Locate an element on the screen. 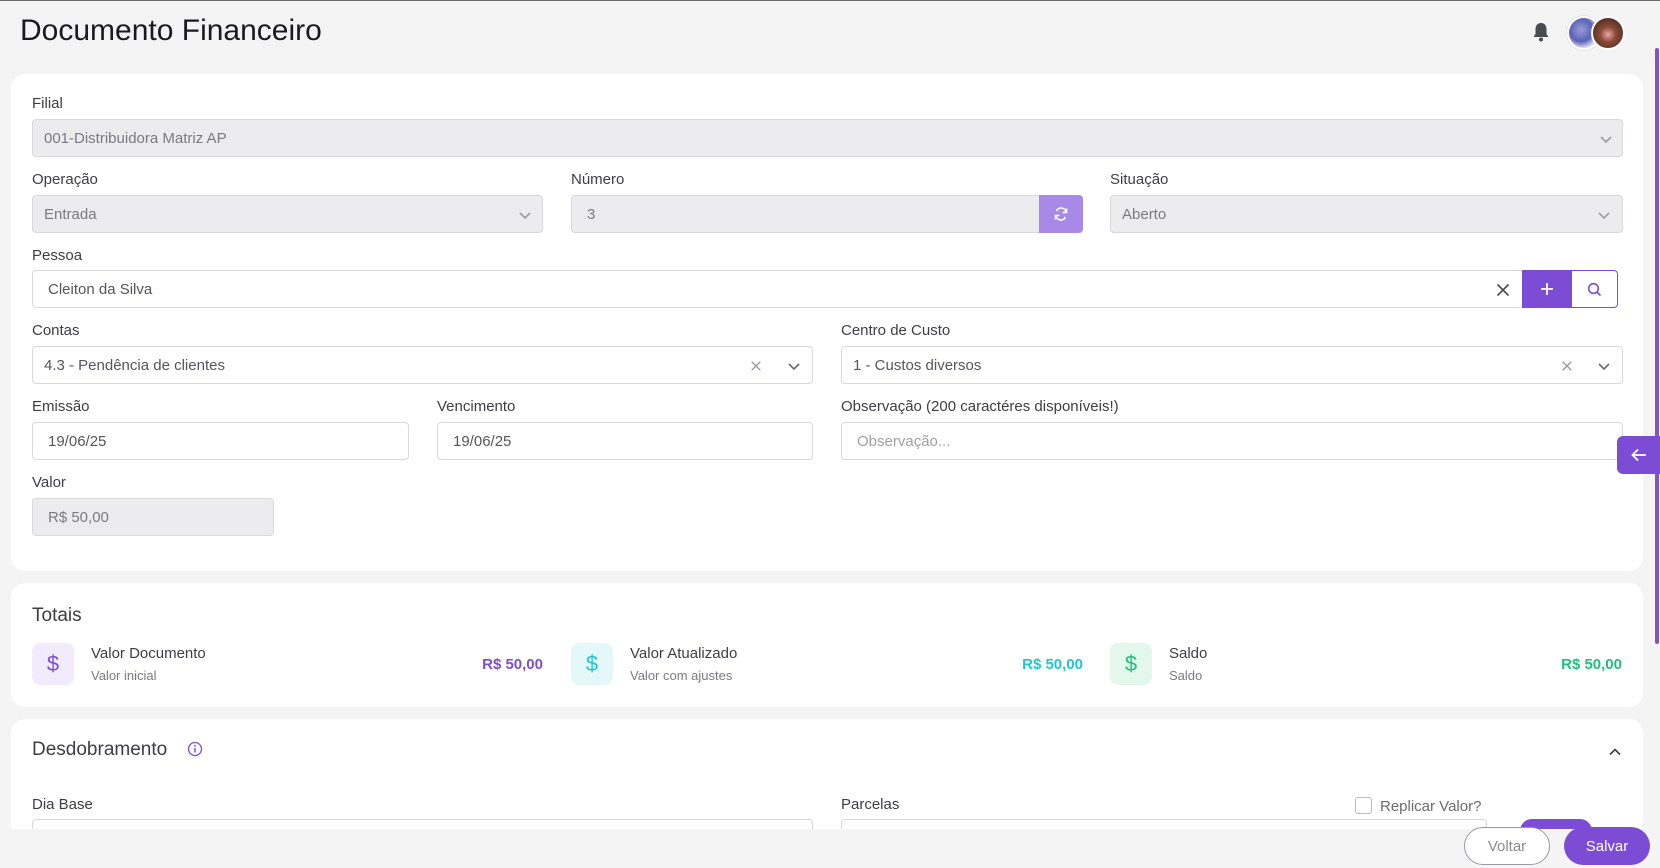 The height and width of the screenshot is (868, 1660). arrow-left-icon is located at coordinates (1638, 455).